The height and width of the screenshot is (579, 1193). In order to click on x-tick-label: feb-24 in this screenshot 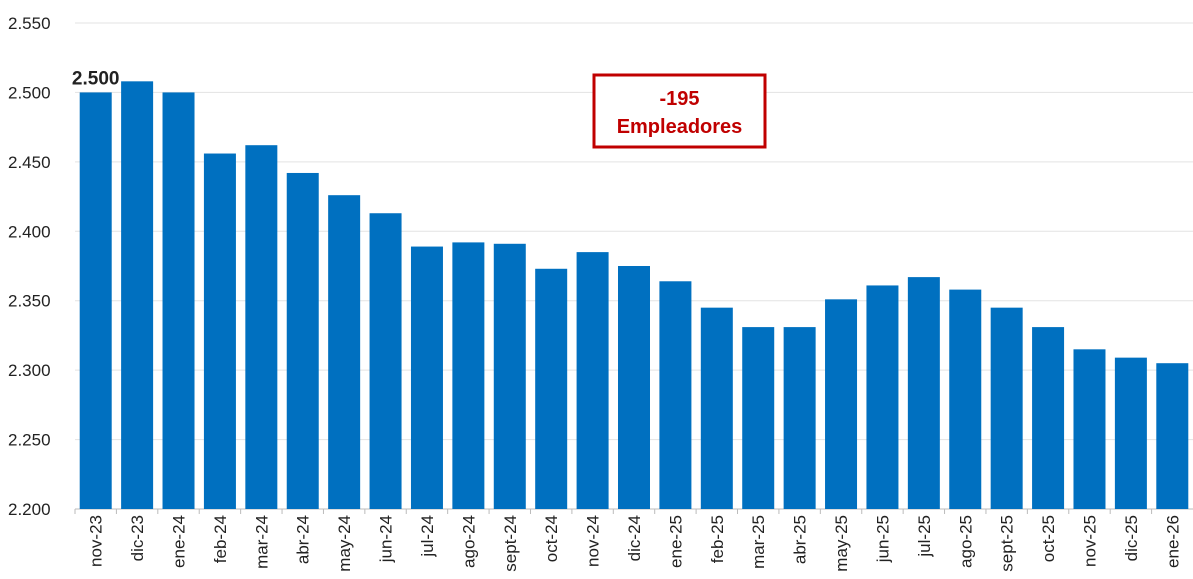, I will do `click(220, 539)`.